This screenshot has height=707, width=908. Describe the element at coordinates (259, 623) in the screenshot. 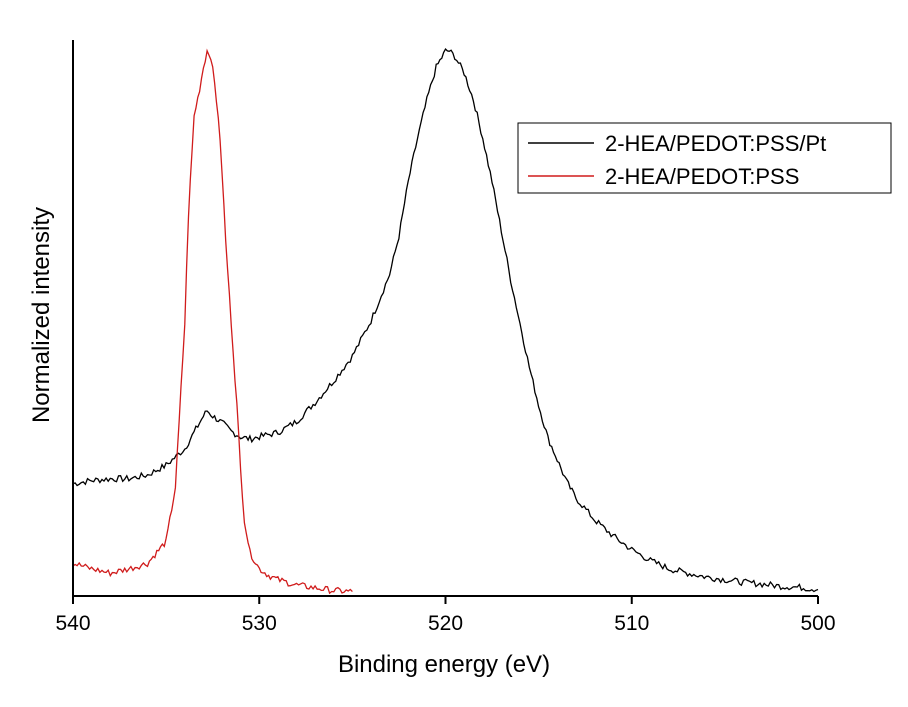

I see `x-tick-label: 530` at that location.